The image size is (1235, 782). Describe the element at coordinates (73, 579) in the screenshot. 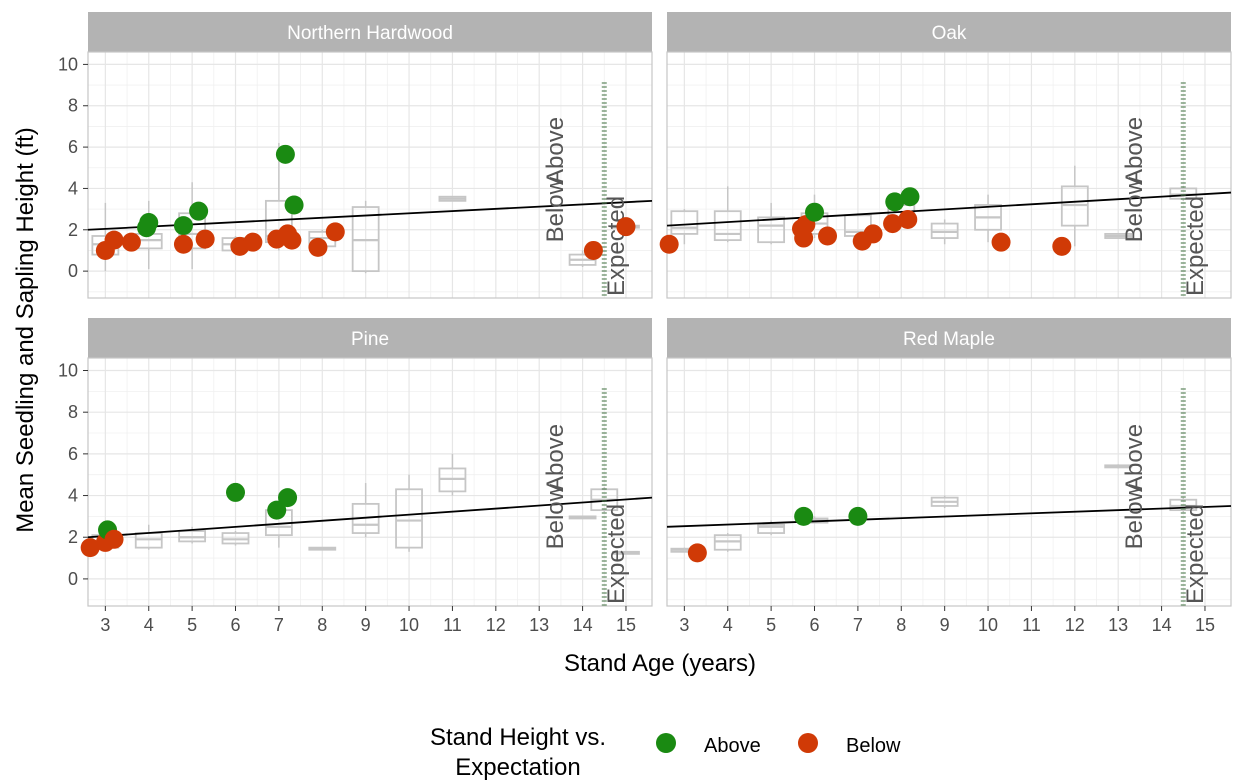

I see `y-tick-label: 0` at that location.